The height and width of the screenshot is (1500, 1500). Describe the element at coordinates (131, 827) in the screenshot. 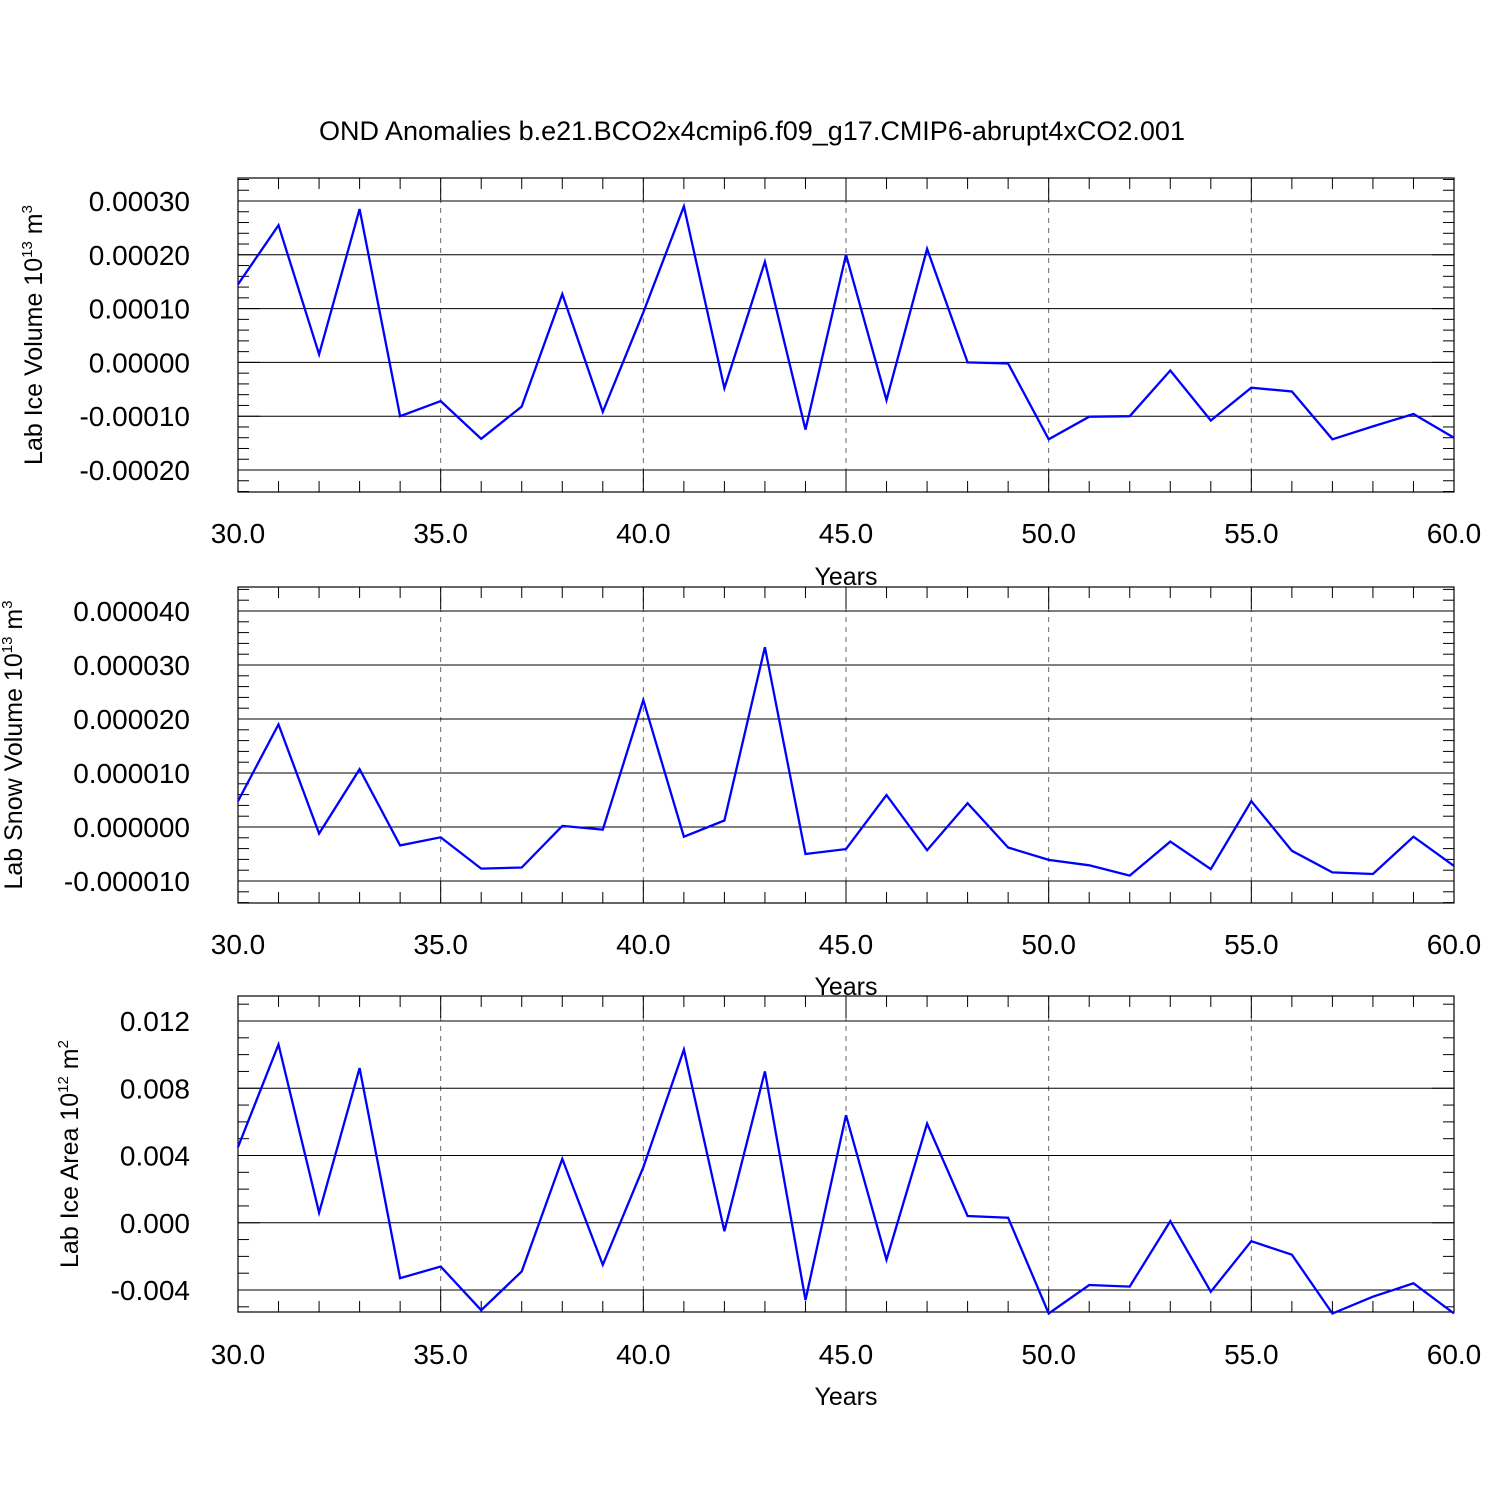

I see `y-tick-label: 0.000000` at that location.